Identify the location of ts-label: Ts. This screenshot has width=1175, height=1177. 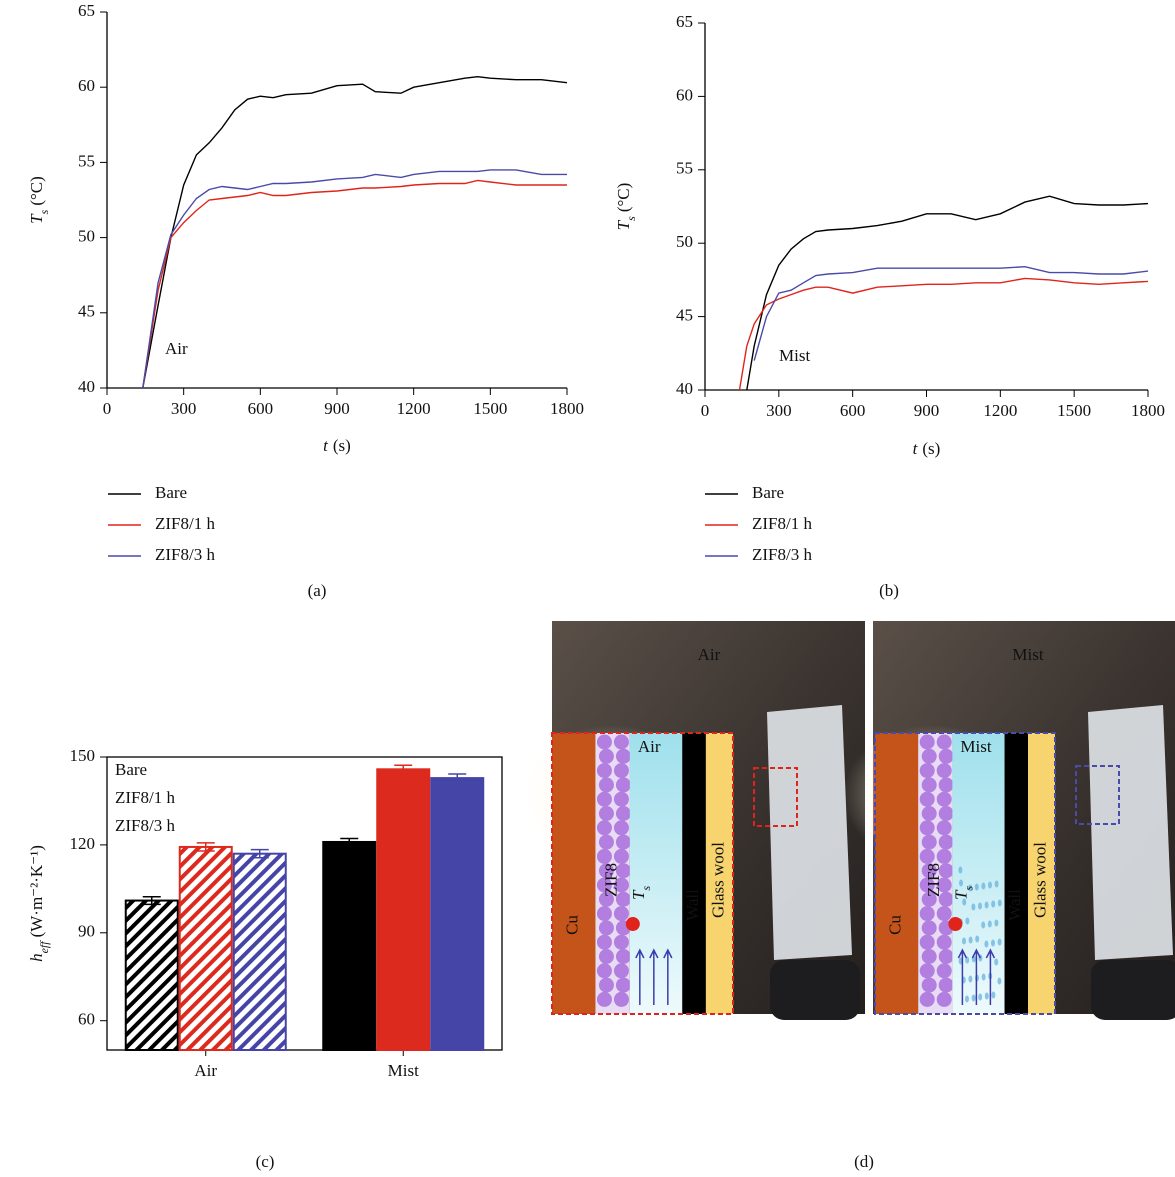
(641, 893).